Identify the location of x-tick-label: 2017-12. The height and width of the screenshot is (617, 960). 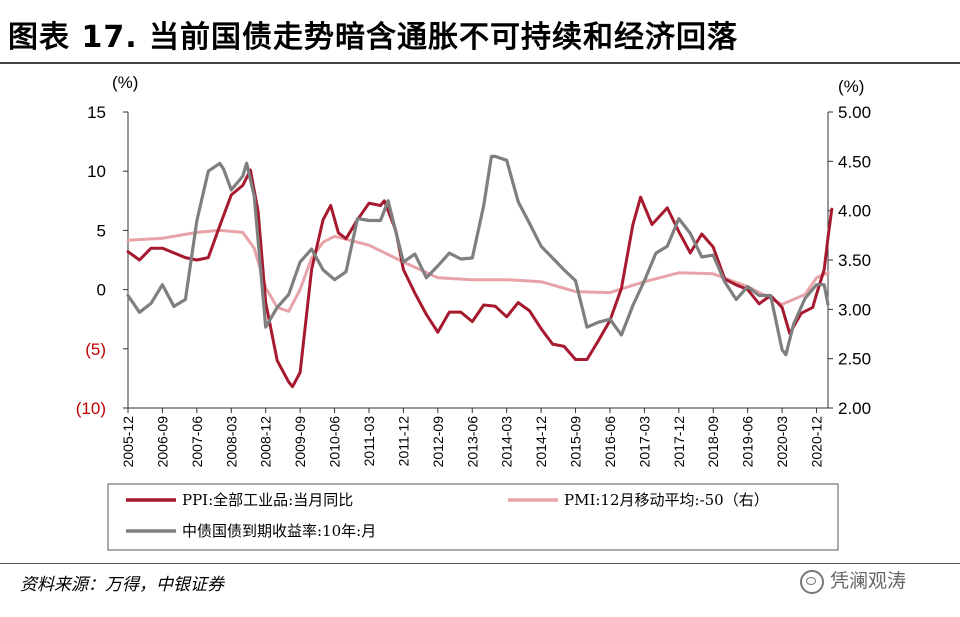
(679, 442).